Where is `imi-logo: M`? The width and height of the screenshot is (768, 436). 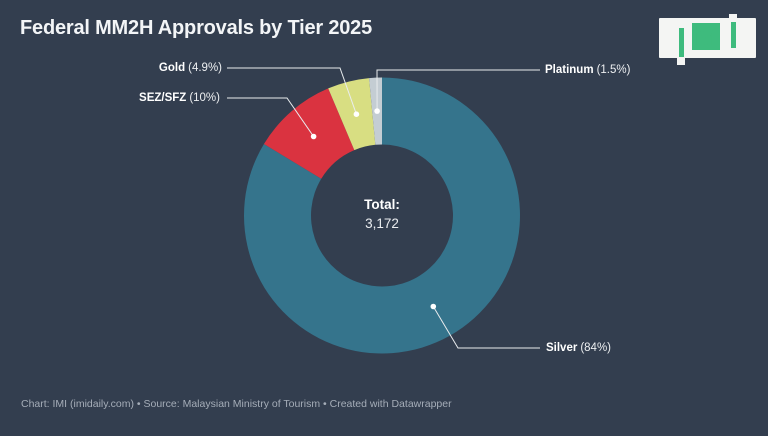
imi-logo: M is located at coordinates (707, 39).